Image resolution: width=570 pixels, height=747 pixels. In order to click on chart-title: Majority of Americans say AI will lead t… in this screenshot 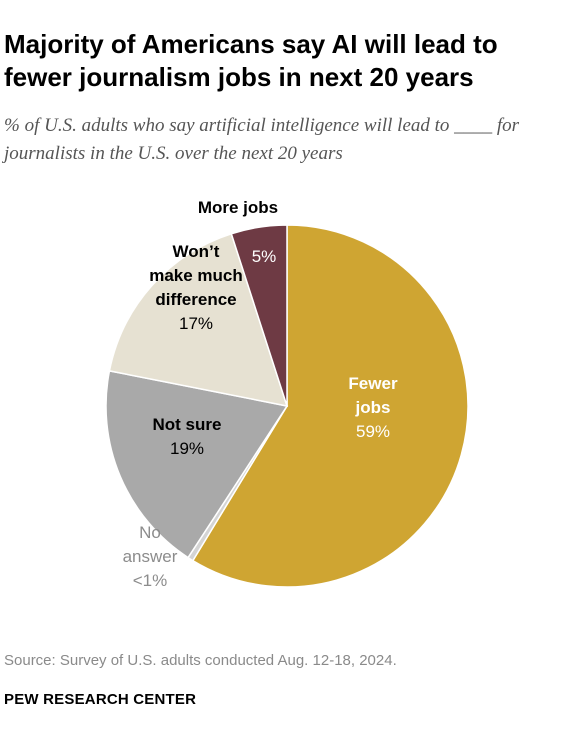, I will do `click(251, 60)`.